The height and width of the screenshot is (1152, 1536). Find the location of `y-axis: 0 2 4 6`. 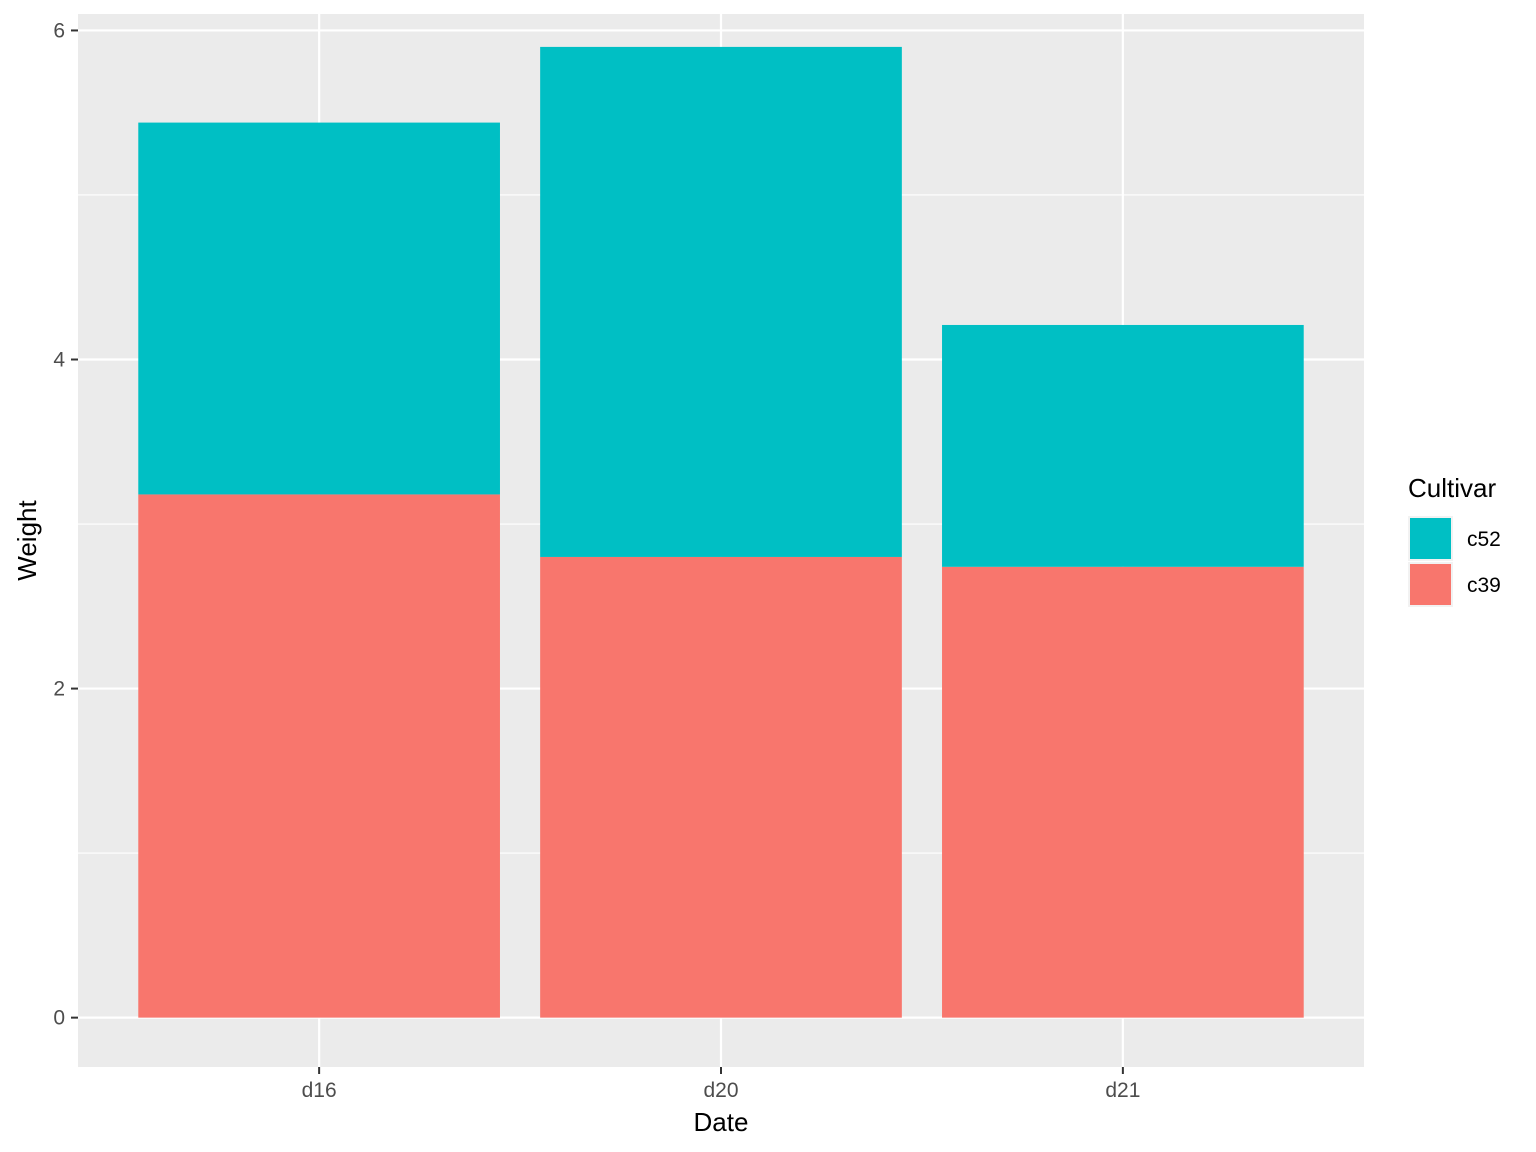

y-axis: 0 2 4 6 is located at coordinates (65, 524).